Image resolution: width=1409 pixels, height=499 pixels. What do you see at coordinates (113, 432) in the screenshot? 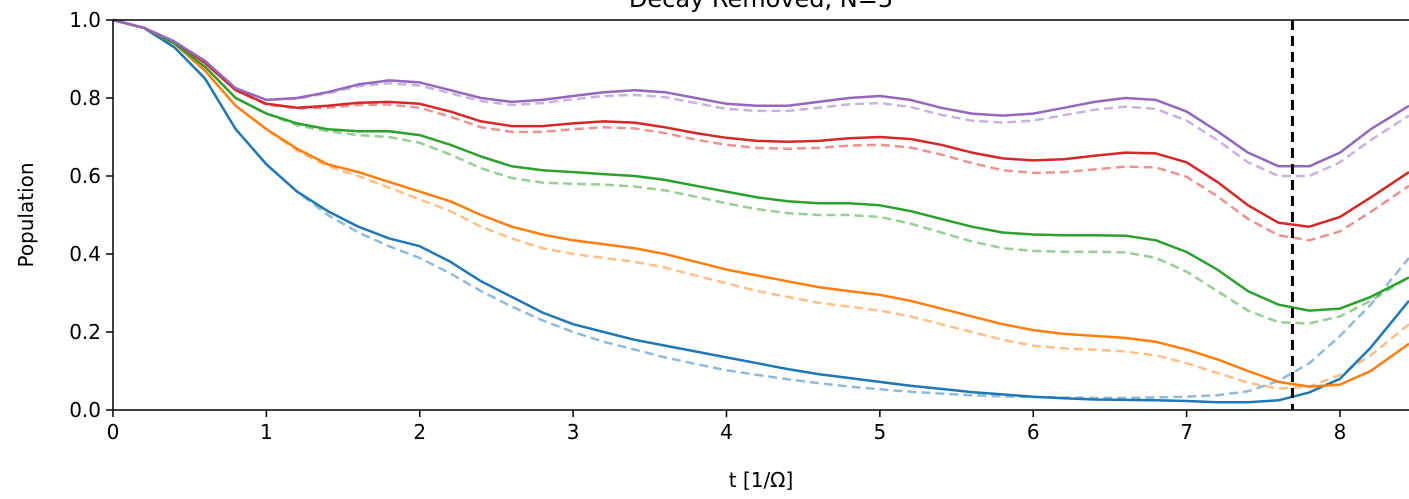
I see `x-tick-label: 0` at bounding box center [113, 432].